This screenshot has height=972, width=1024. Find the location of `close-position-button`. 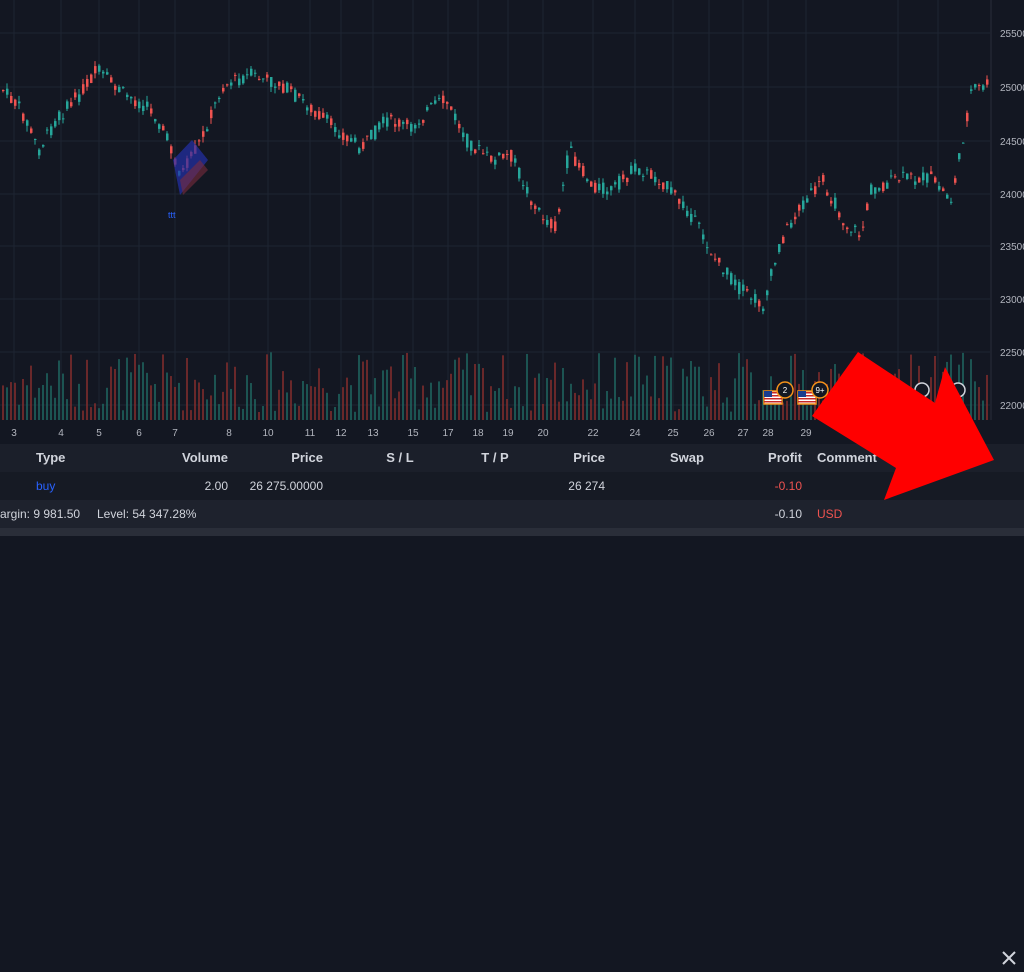

close-position-button is located at coordinates (1009, 958).